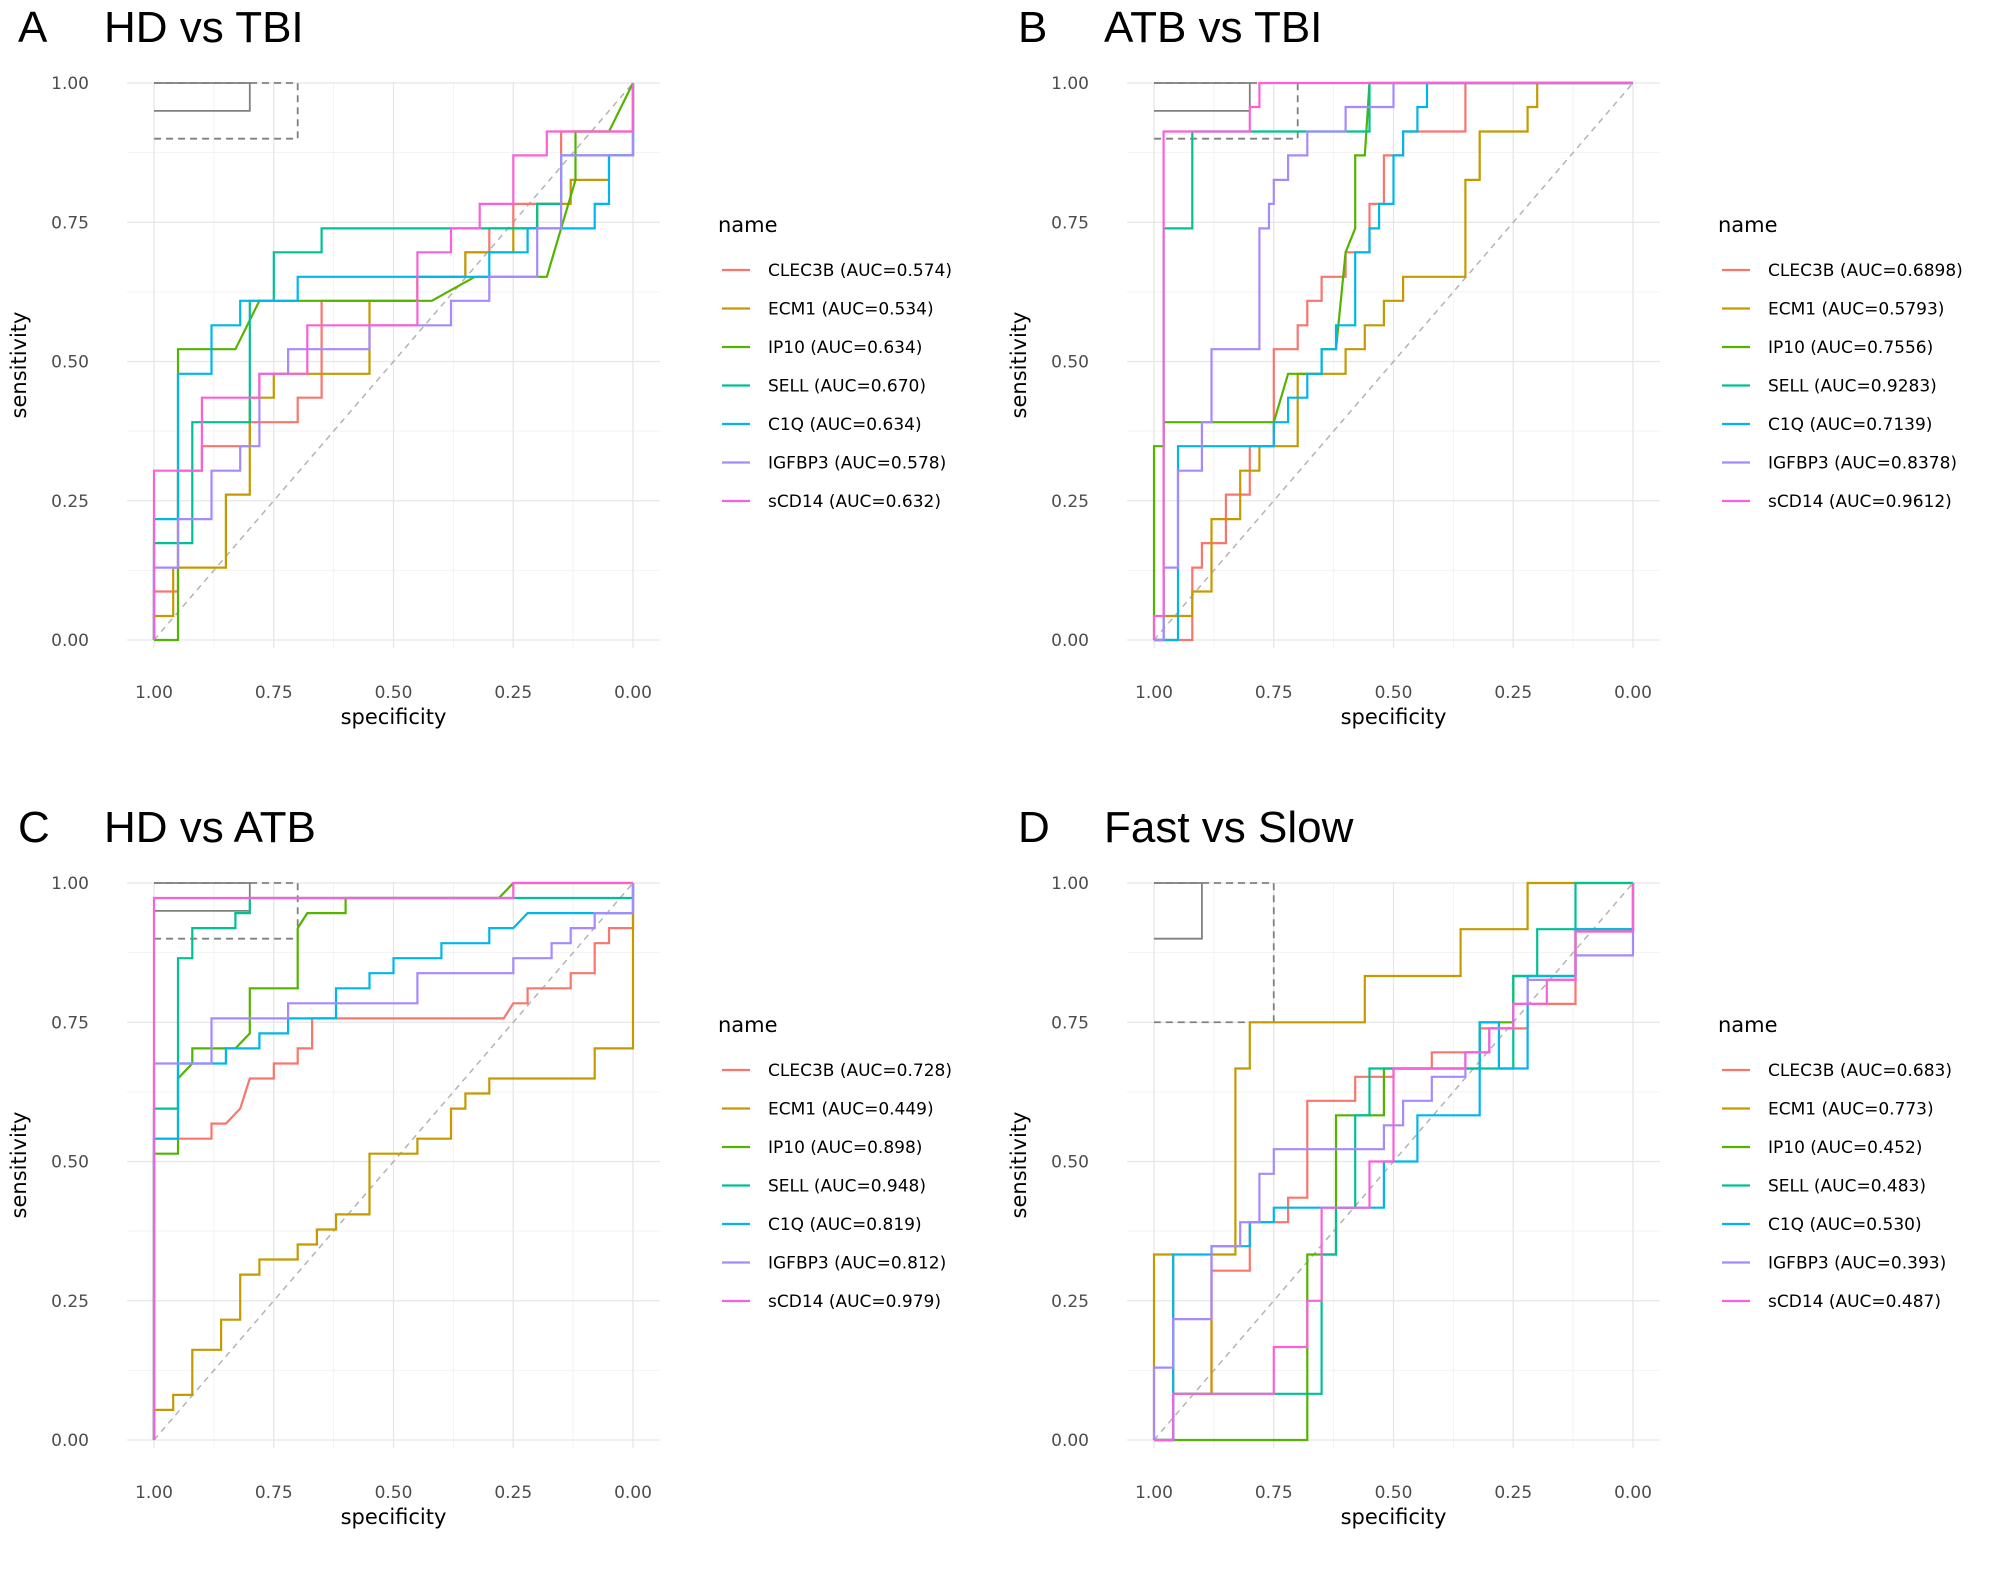  Describe the element at coordinates (857, 464) in the screenshot. I see `legend-label: IGFBP3 (AUC=0.578)` at that location.